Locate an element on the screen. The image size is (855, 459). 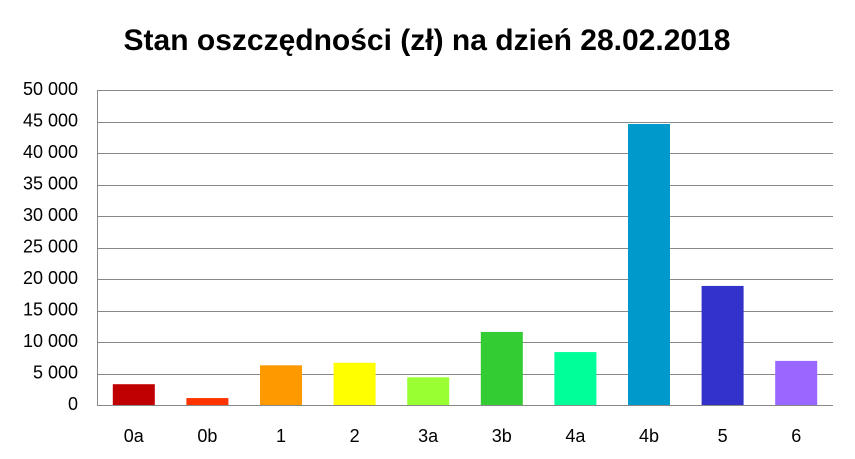
y-tick-label: 10 000 is located at coordinates (50, 341).